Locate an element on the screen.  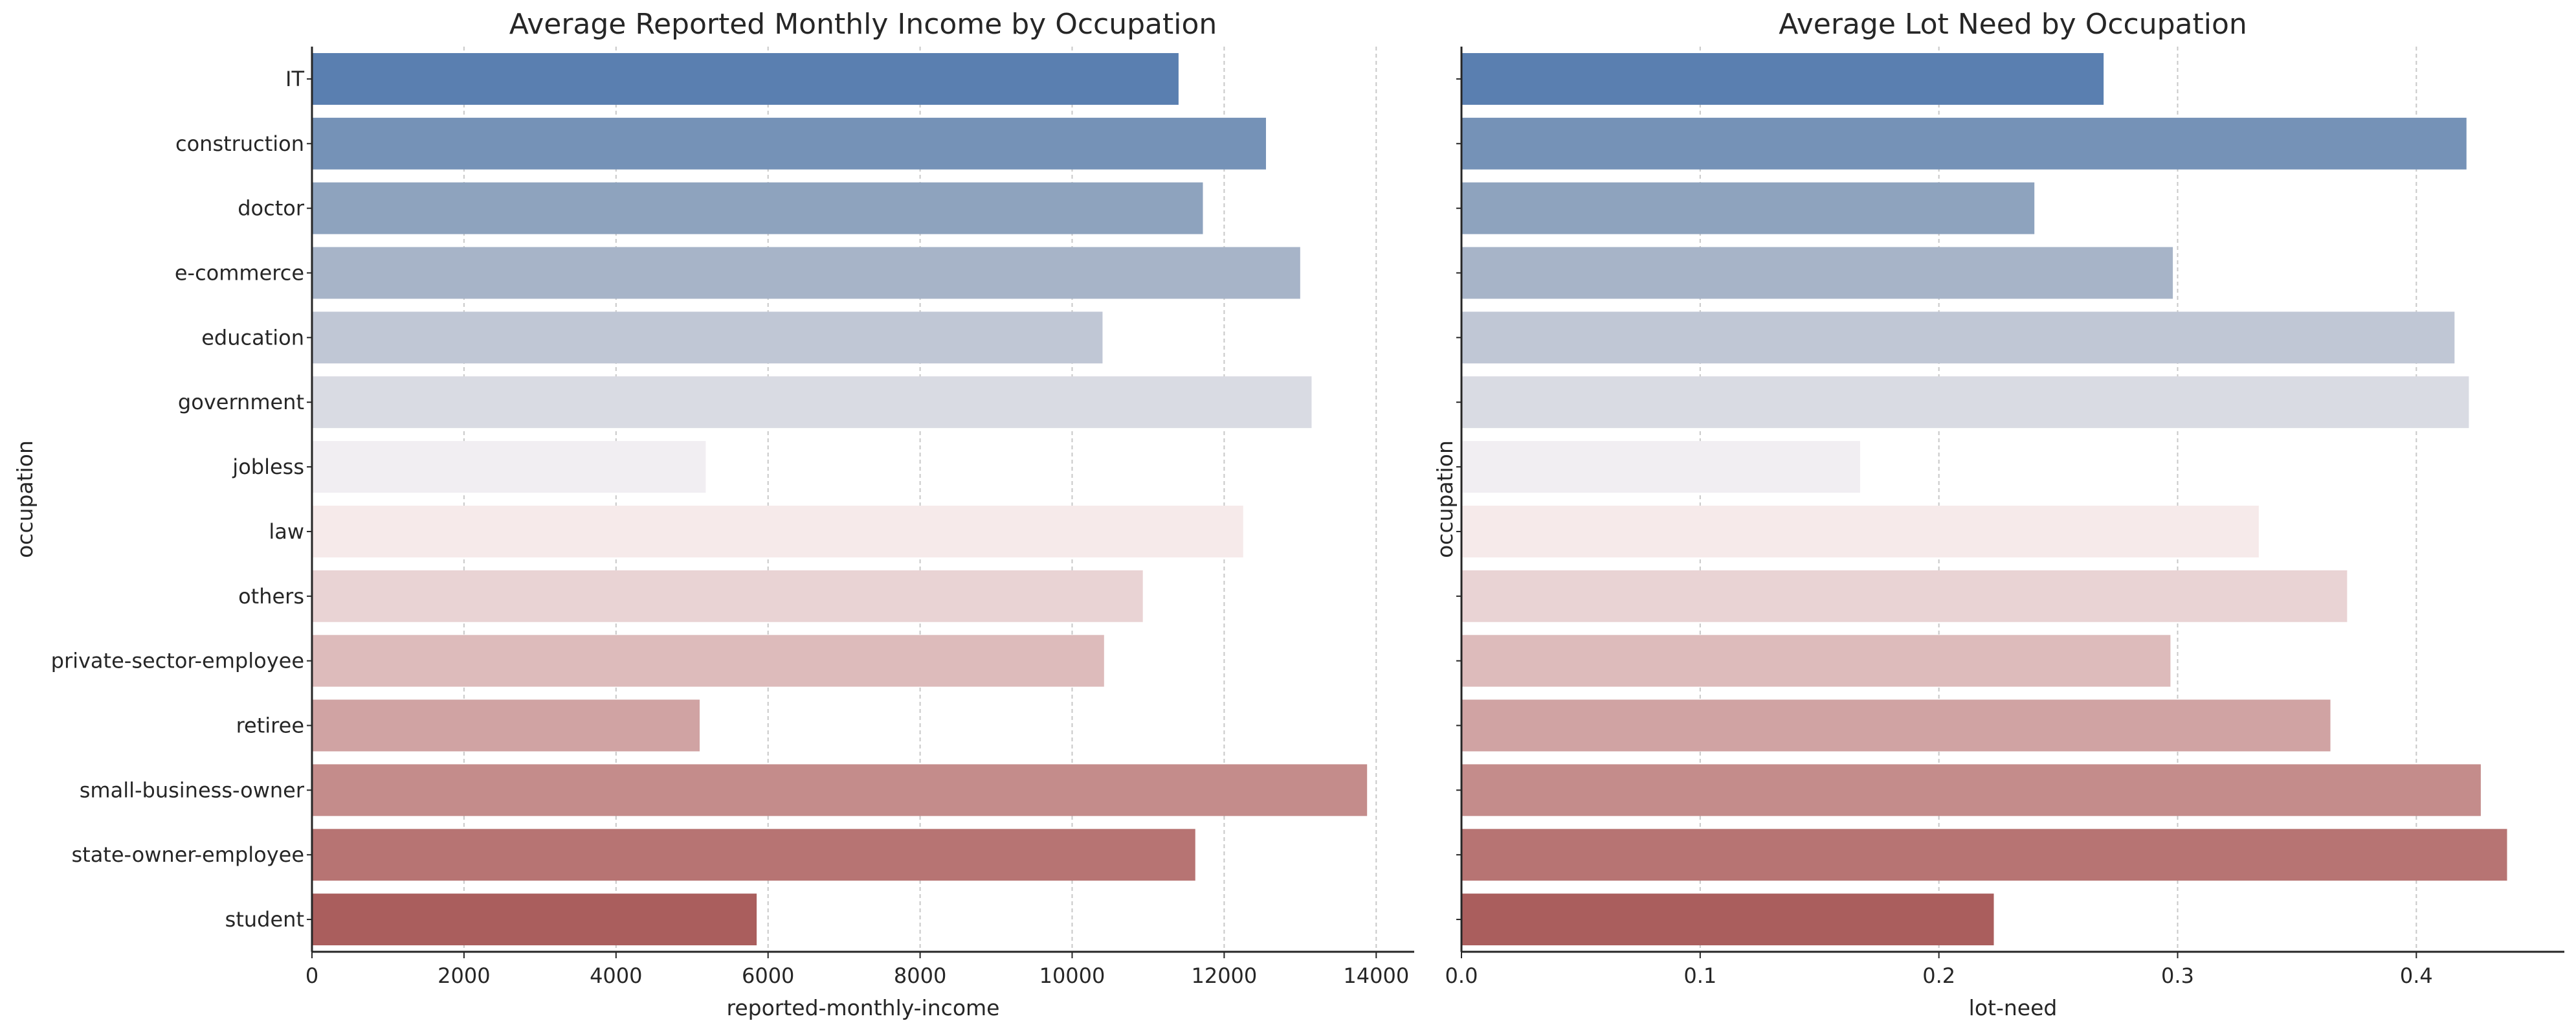
bar-lot-need-government is located at coordinates (1965, 402).